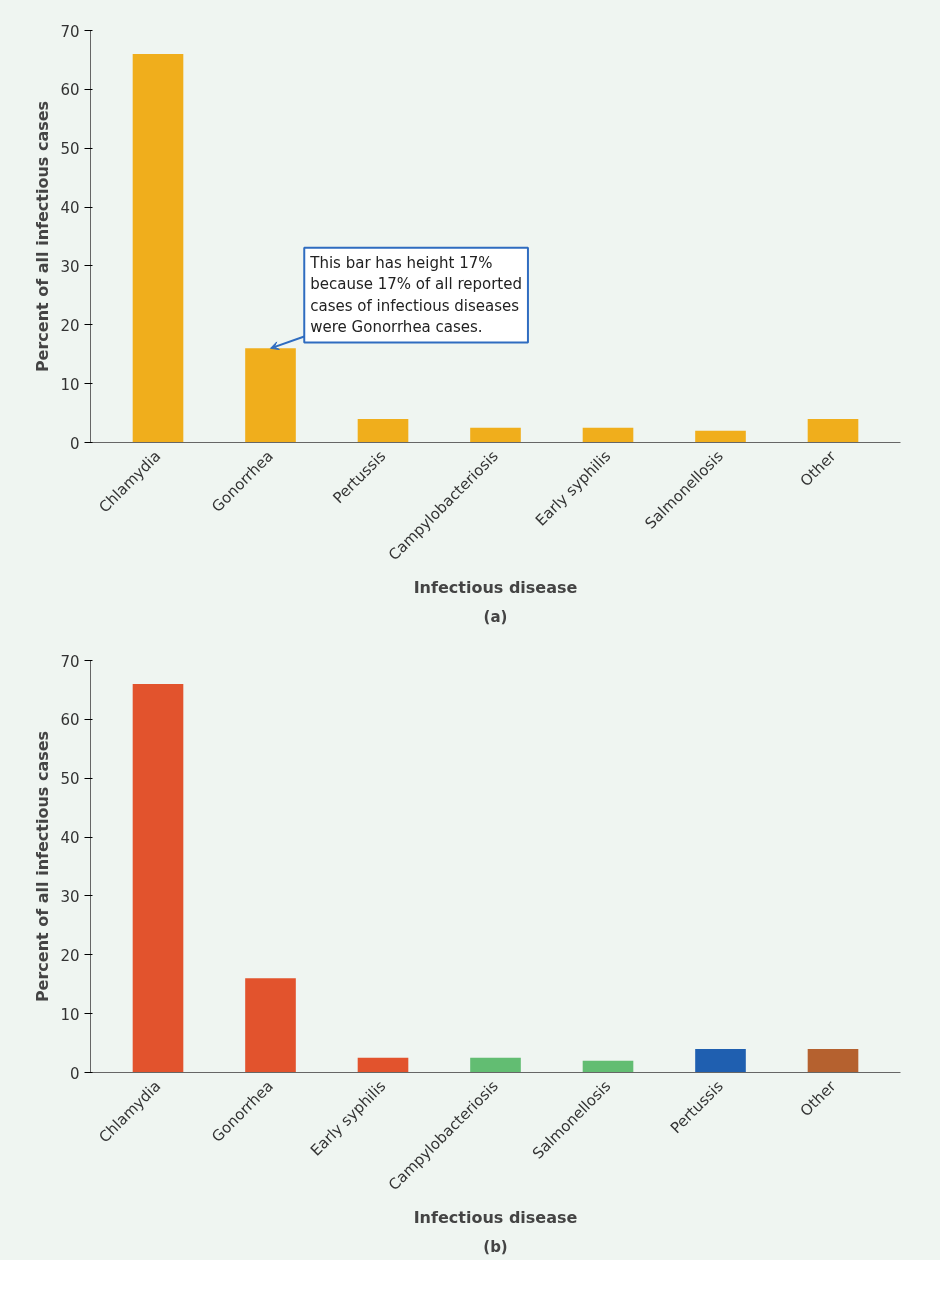  What do you see at coordinates (415, 295) in the screenshot?
I see `annotation: This bar has height 17% because 17% of all reported cases of infectious diseases were Gonorrhea cases.` at bounding box center [415, 295].